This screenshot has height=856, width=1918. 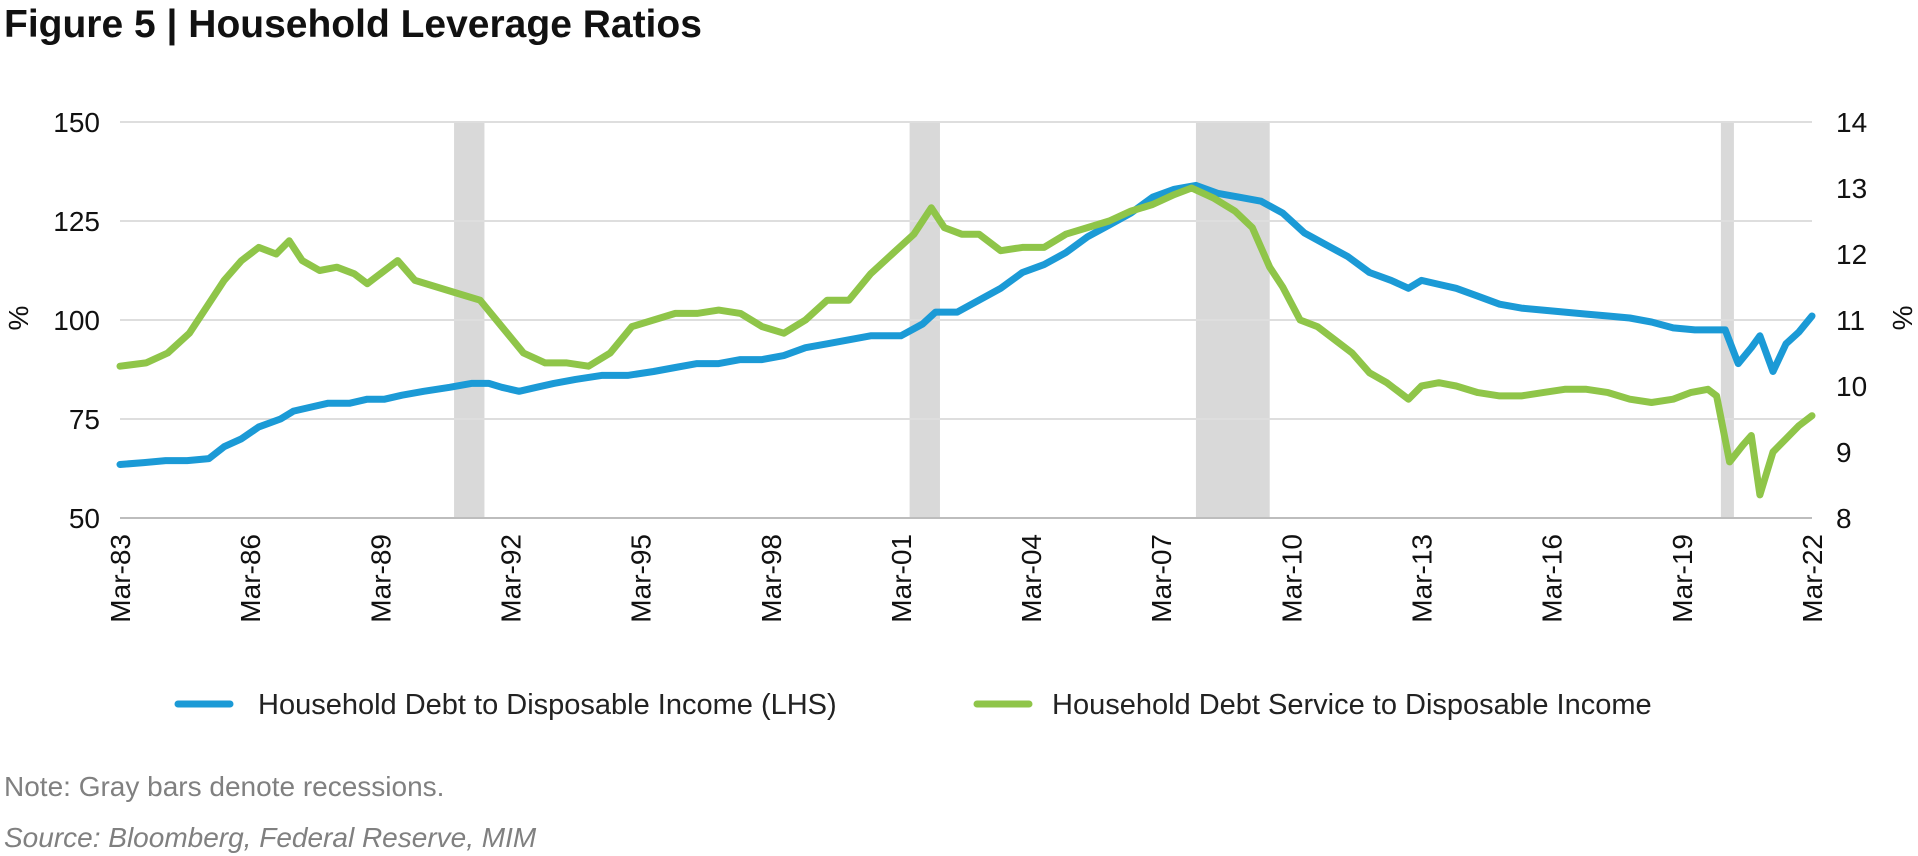 What do you see at coordinates (1552, 578) in the screenshot?
I see `x-tick-label: Mar-16` at bounding box center [1552, 578].